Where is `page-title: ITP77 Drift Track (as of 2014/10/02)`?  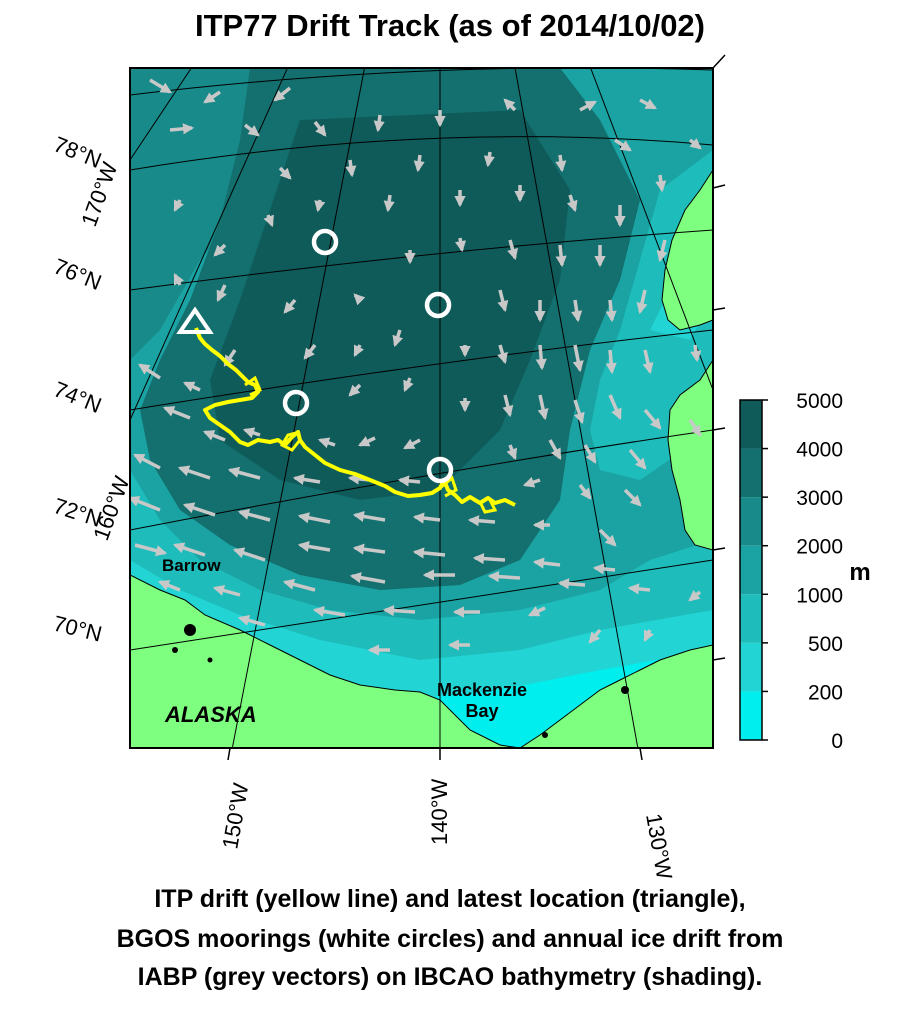
page-title: ITP77 Drift Track (as of 2014/10/02) is located at coordinates (450, 25).